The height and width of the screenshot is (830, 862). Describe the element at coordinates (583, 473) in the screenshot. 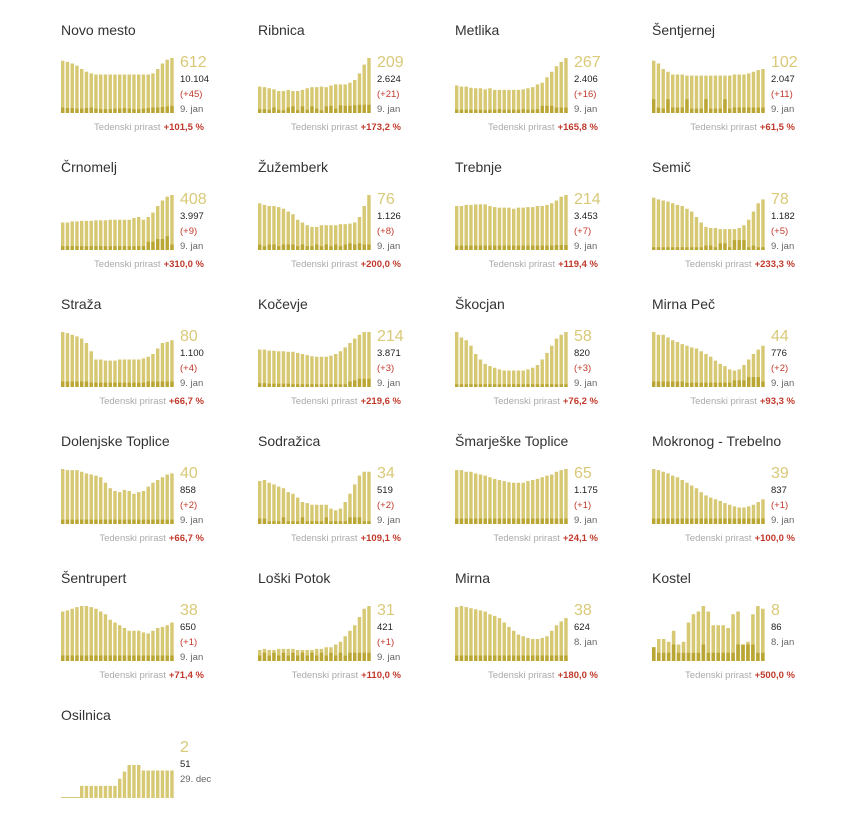

I see `active-cases-value: 65` at that location.